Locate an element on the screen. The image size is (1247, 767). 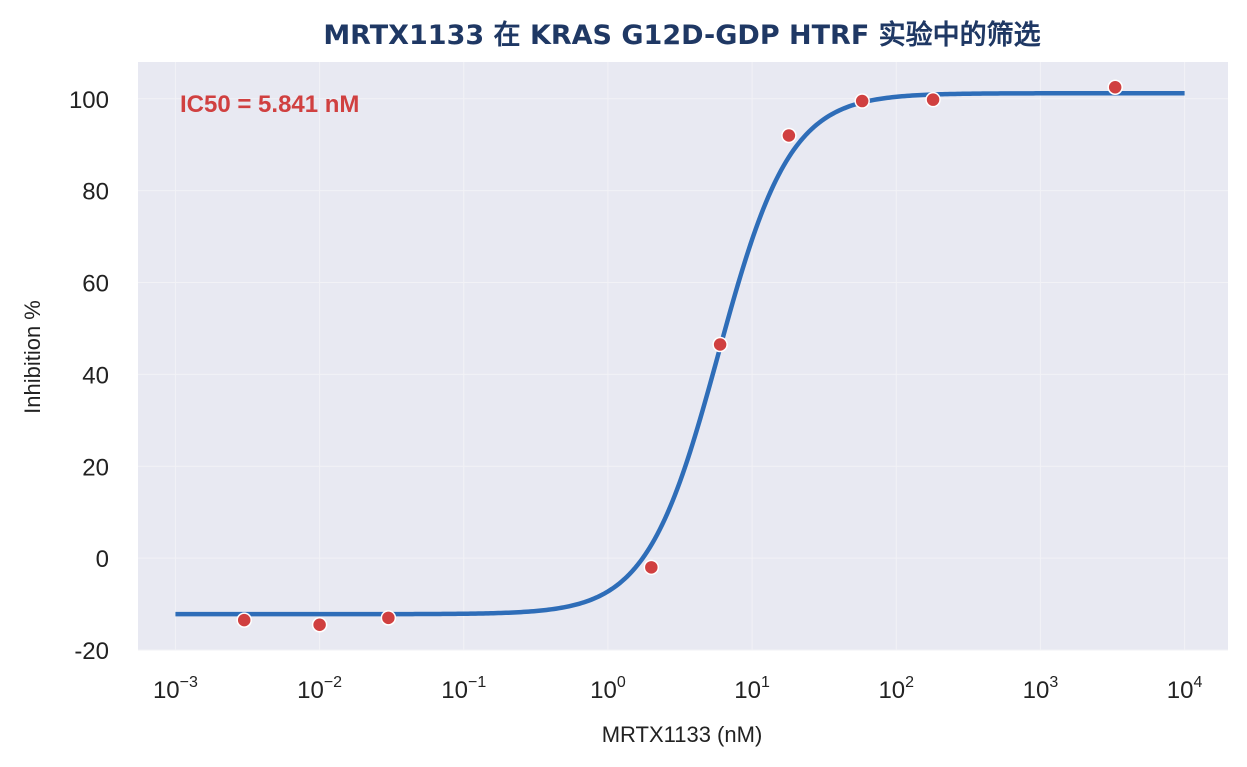
x-tick-label: 10² is located at coordinates (896, 689).